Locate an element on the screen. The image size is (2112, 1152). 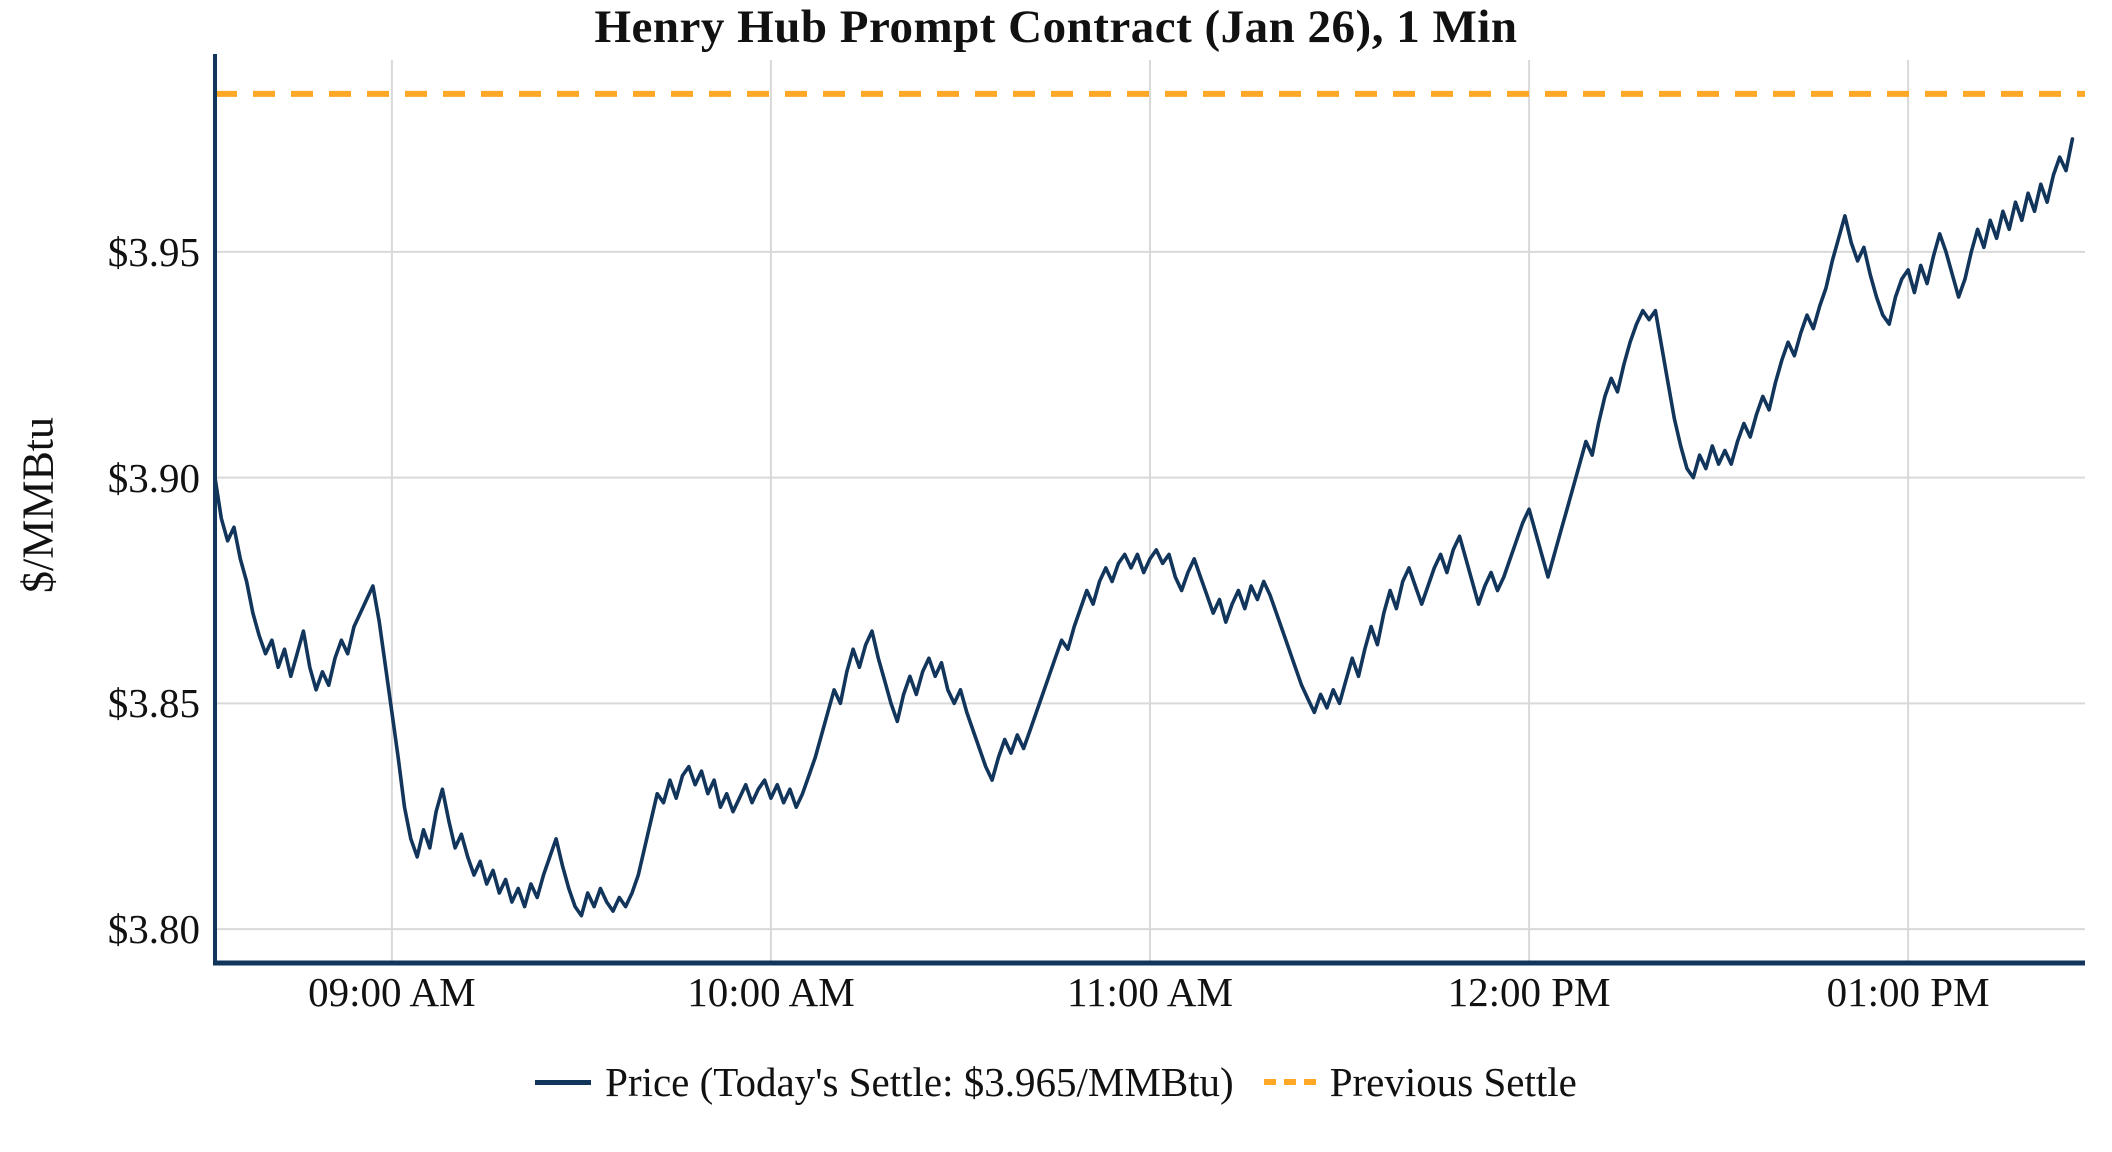
x-tick-label: 01:00 PM is located at coordinates (1908, 992).